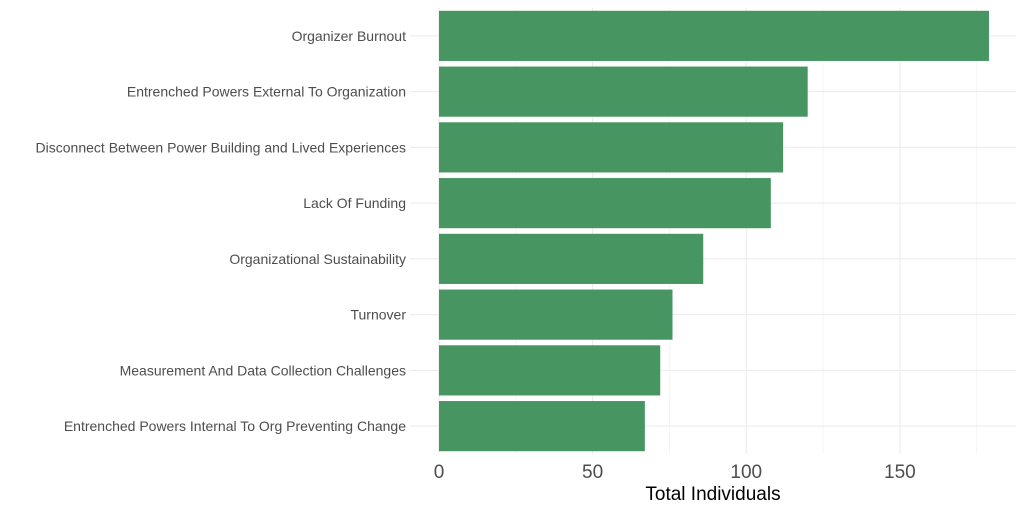 This screenshot has width=1024, height=512. Describe the element at coordinates (349, 36) in the screenshot. I see `category-label: Organizer Burnout` at that location.